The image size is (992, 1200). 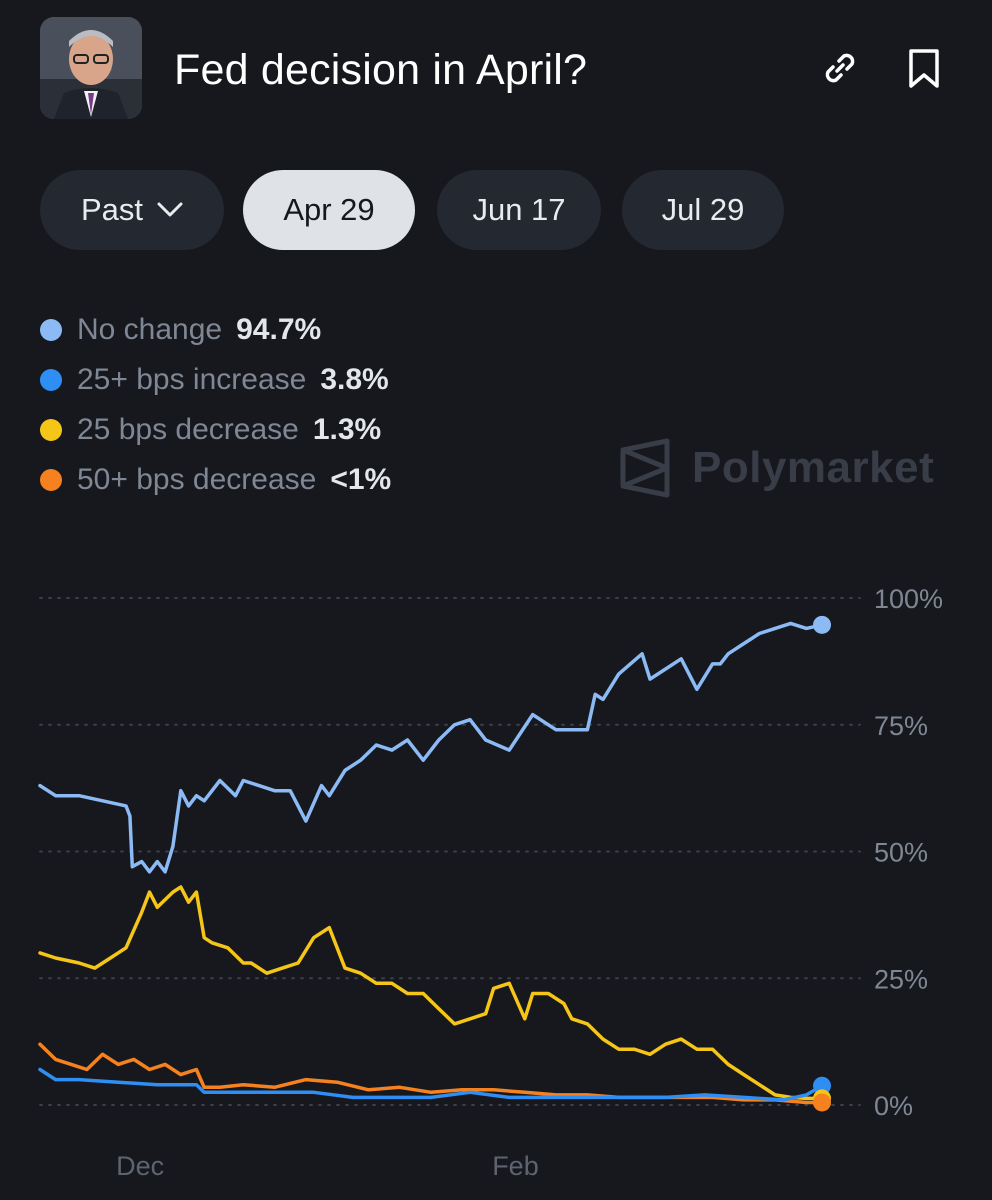 I want to click on market-avatar, so click(x=91, y=68).